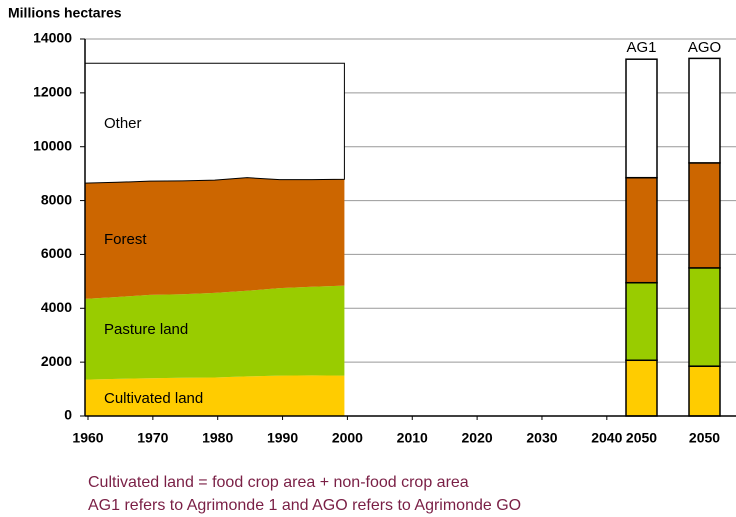  I want to click on y-tick-label: 4000, so click(56, 307).